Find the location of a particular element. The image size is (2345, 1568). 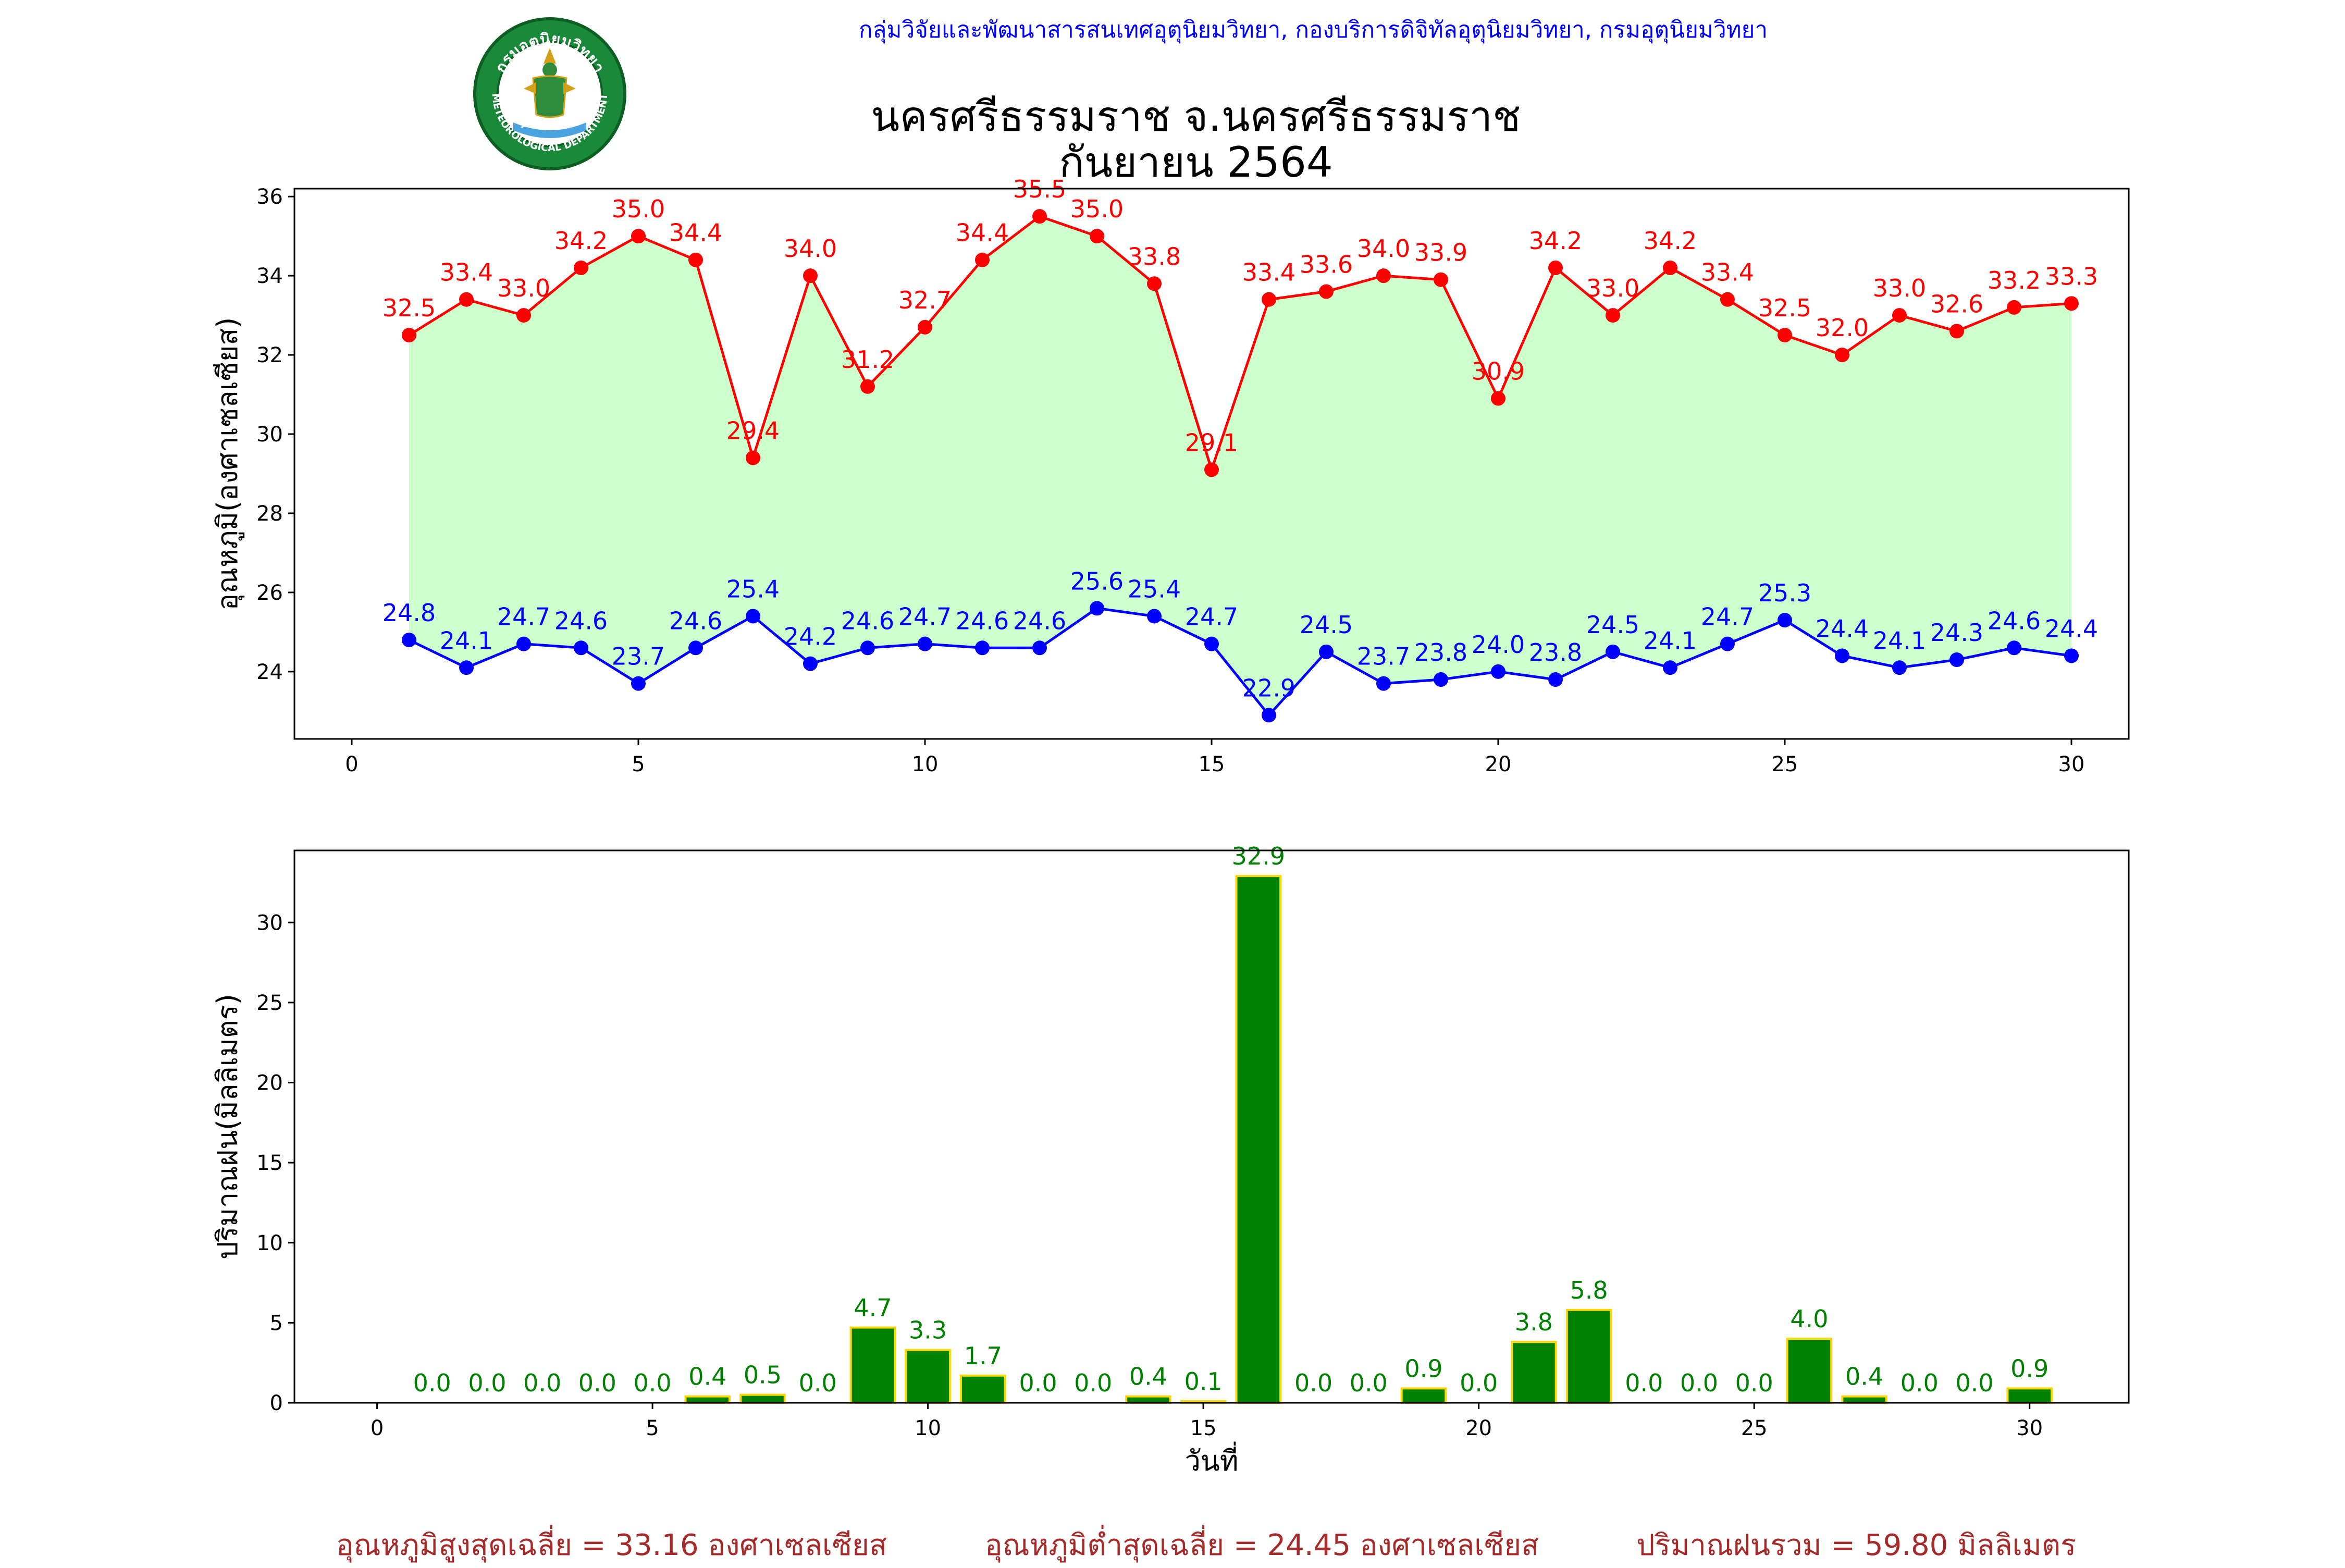

max-temp-data-label: 34.2 is located at coordinates (1670, 241).